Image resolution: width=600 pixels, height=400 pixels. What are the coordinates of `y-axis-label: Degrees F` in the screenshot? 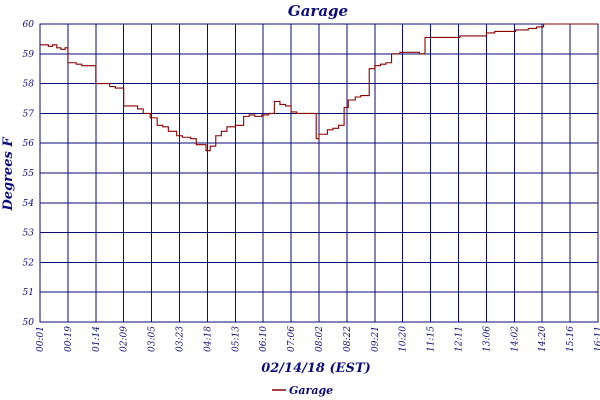 It's located at (8, 174).